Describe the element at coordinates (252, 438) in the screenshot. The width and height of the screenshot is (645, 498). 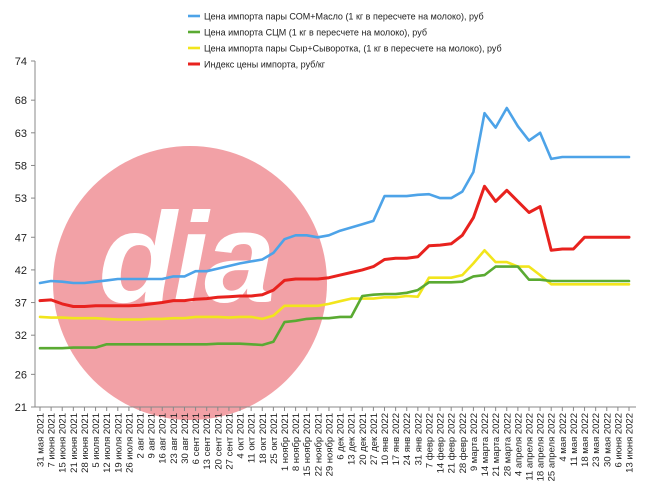
I see `x-tick-label: 11 окт 2021` at that location.